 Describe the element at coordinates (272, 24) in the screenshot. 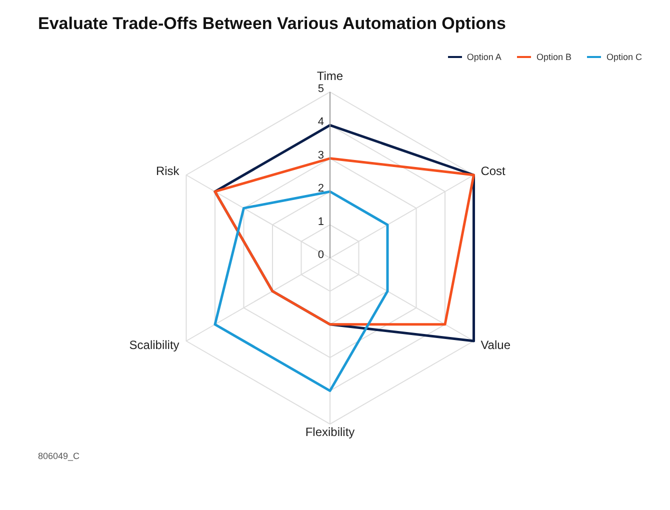

I see `chart-title: Evaluate Trade-Offs Between Various Automation Options` at that location.